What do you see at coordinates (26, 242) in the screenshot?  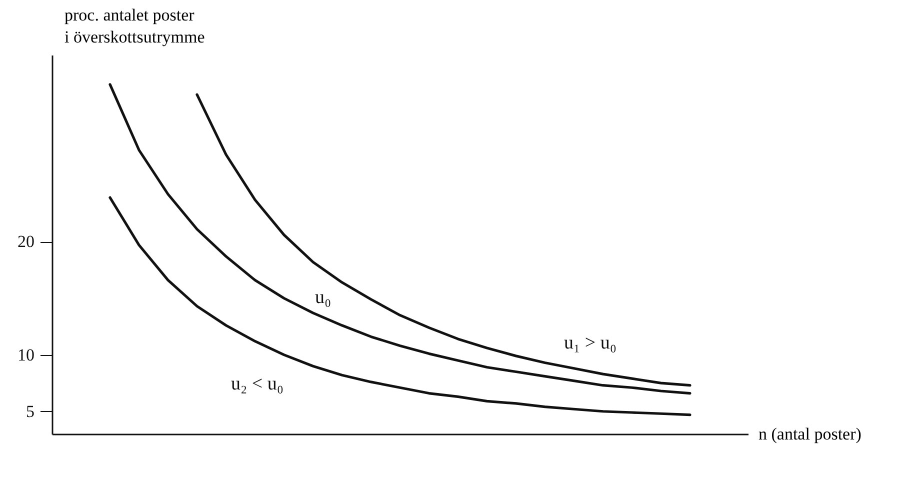 I see `y-tick-label: 20` at bounding box center [26, 242].